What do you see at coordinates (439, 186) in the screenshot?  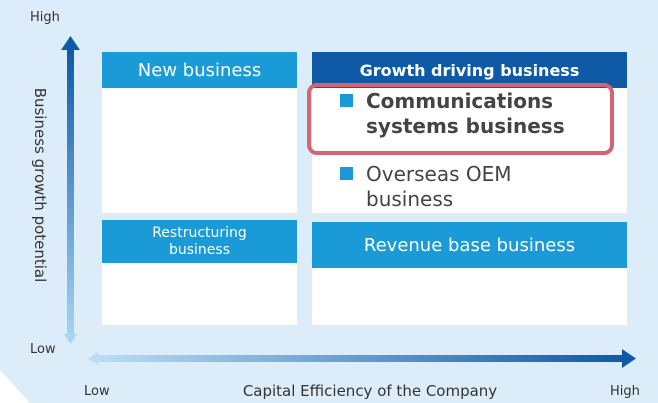 I see `item-text: Overseas OEM business` at bounding box center [439, 186].